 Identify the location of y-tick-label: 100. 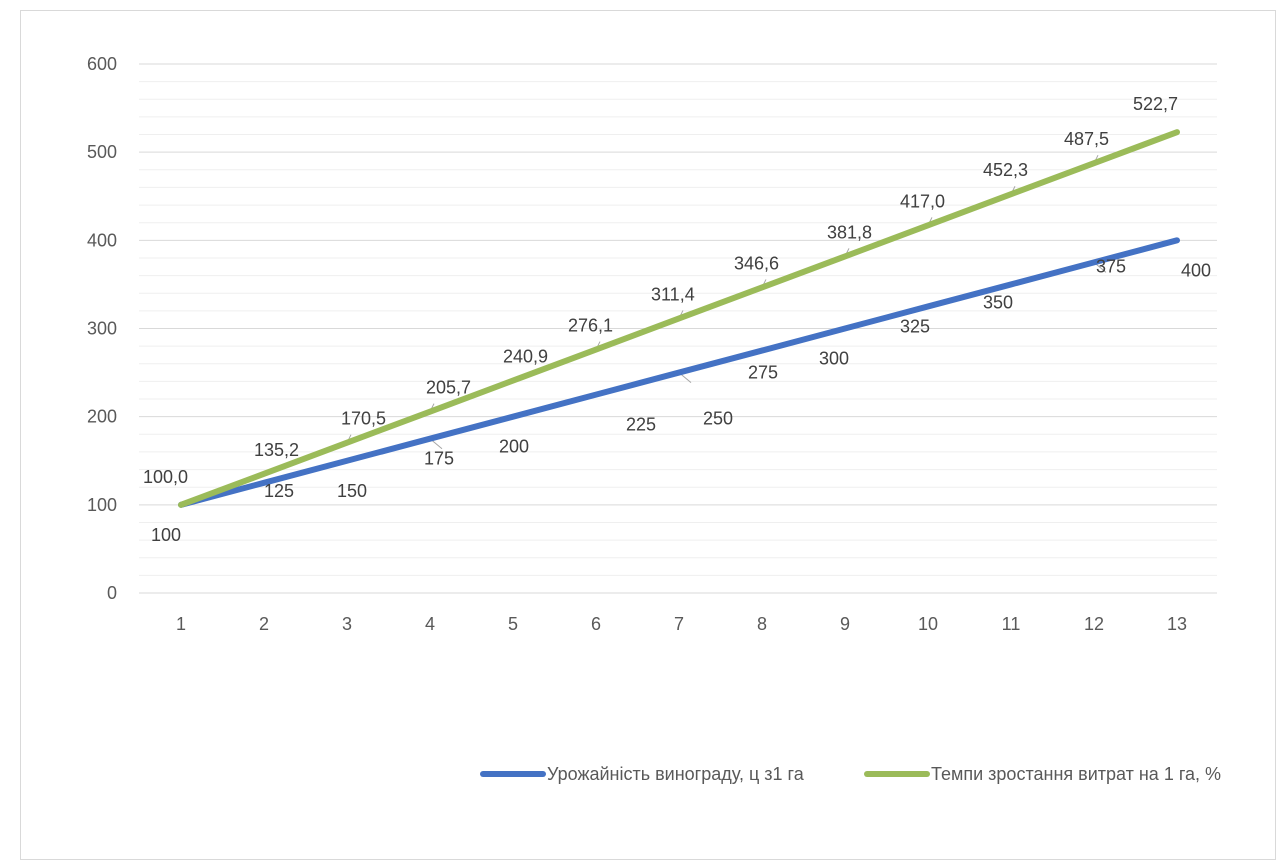
(102, 505).